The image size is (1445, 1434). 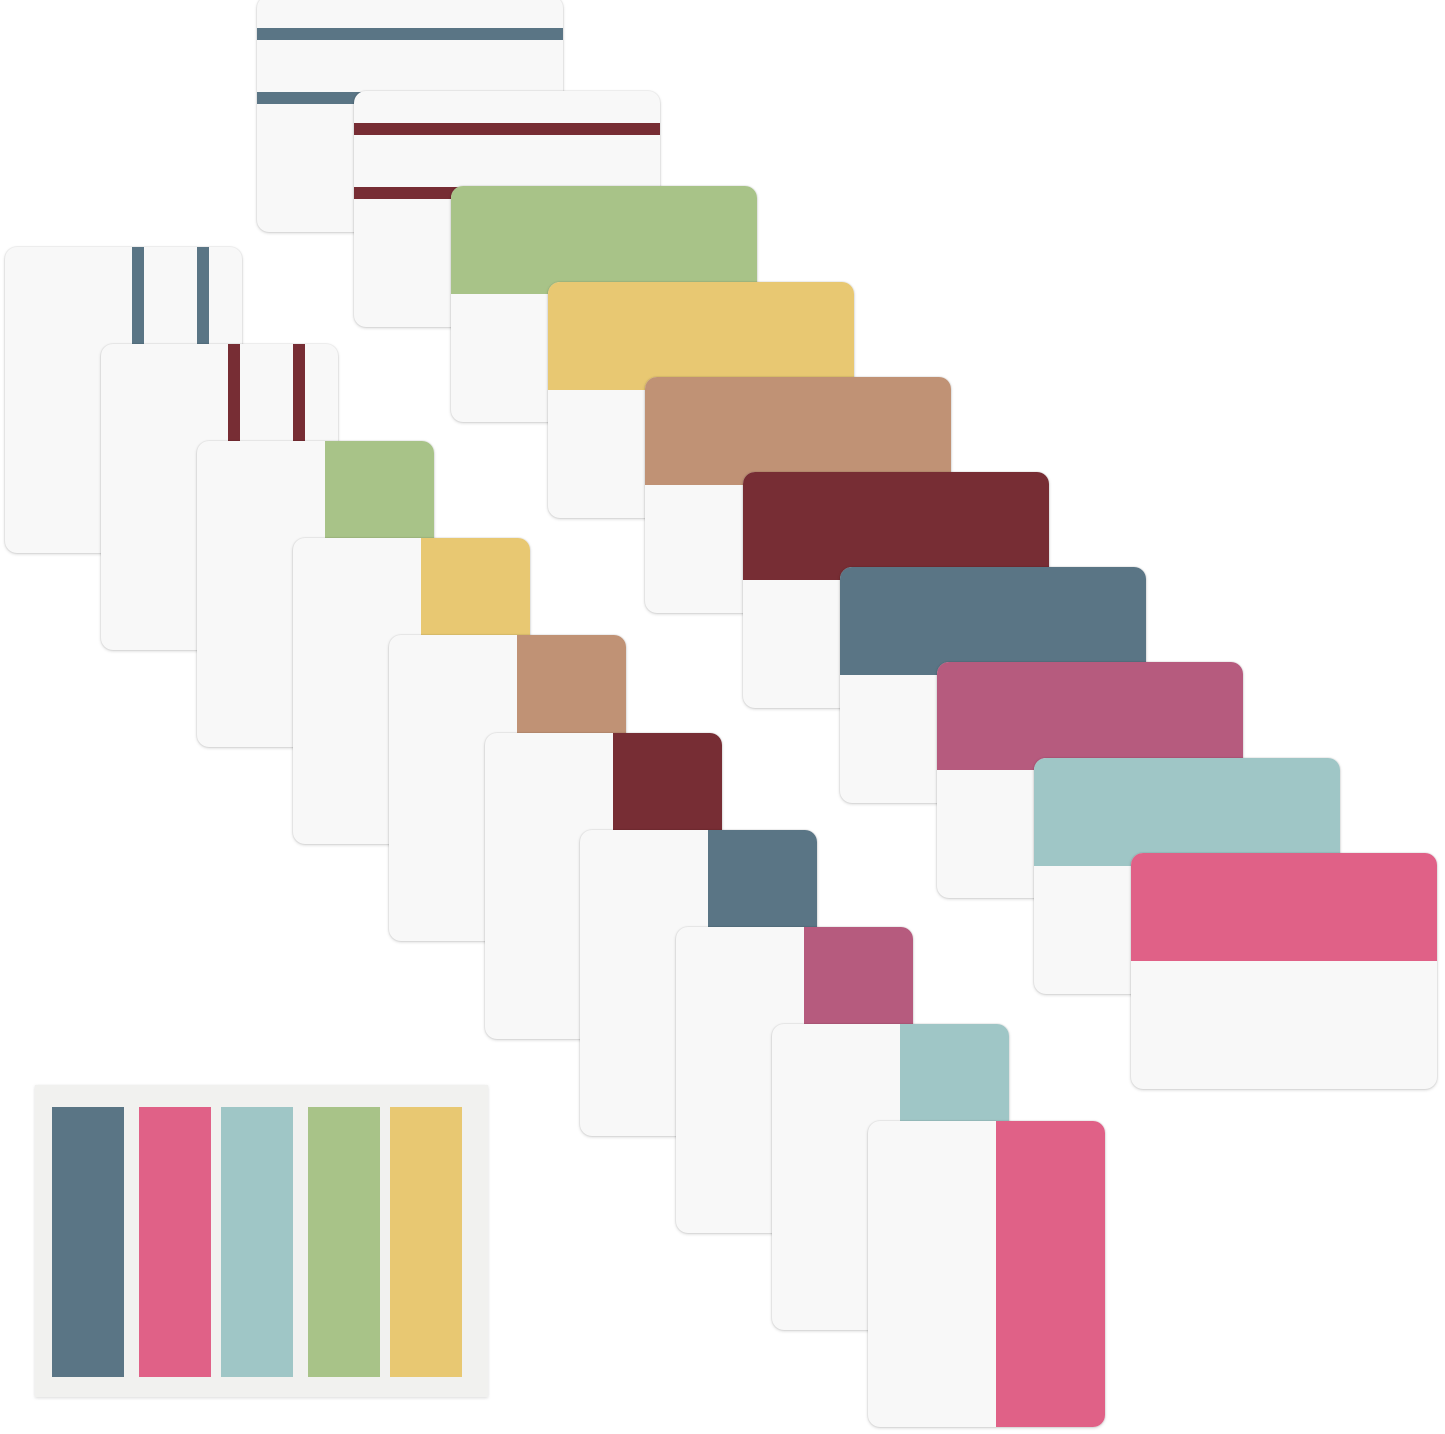 What do you see at coordinates (1283, 970) in the screenshot?
I see `horizontal-tab` at bounding box center [1283, 970].